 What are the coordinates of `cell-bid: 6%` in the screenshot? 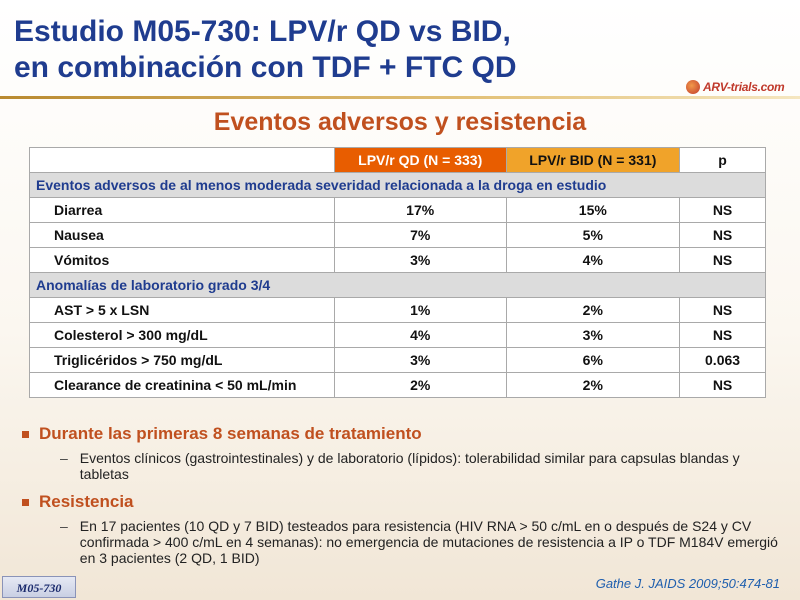 It's located at (593, 360).